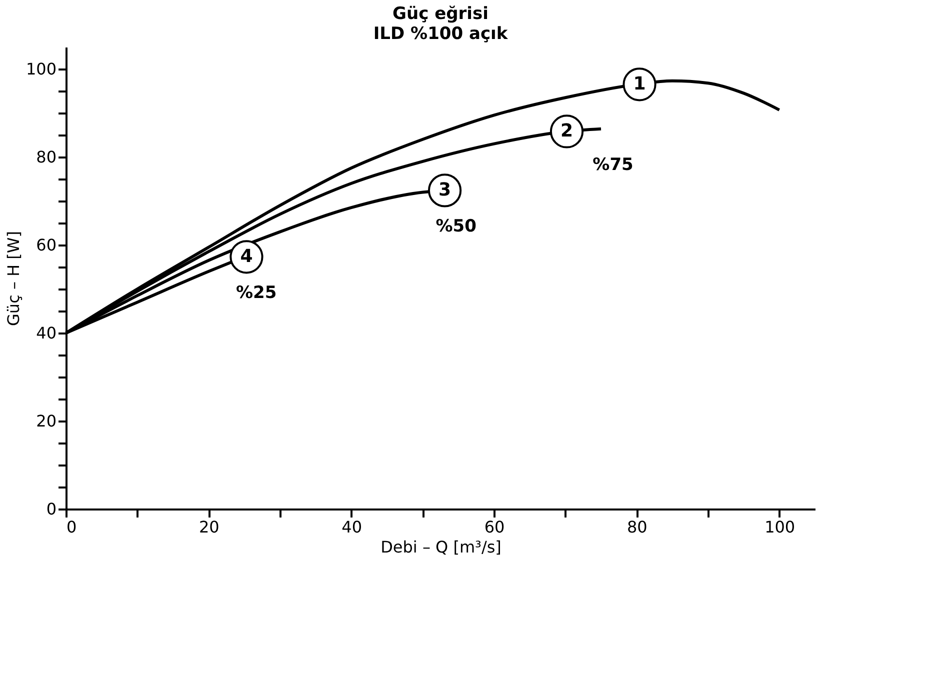 The image size is (952, 700). Describe the element at coordinates (46, 245) in the screenshot. I see `y-tick-label: 60` at that location.